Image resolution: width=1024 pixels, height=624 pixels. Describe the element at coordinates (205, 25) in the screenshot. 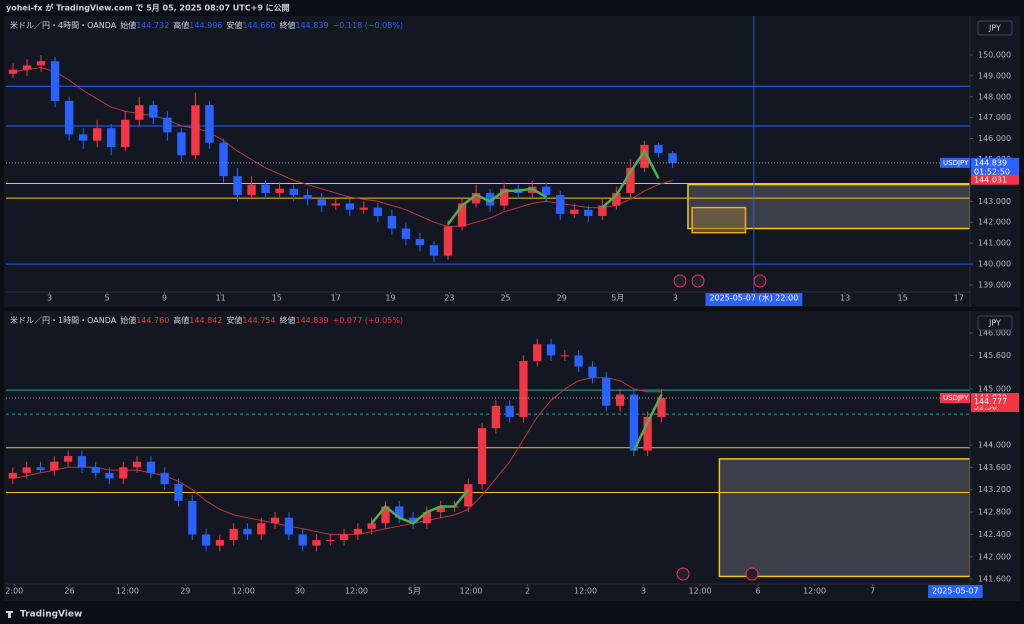

I see `legend-high: 144.996` at that location.